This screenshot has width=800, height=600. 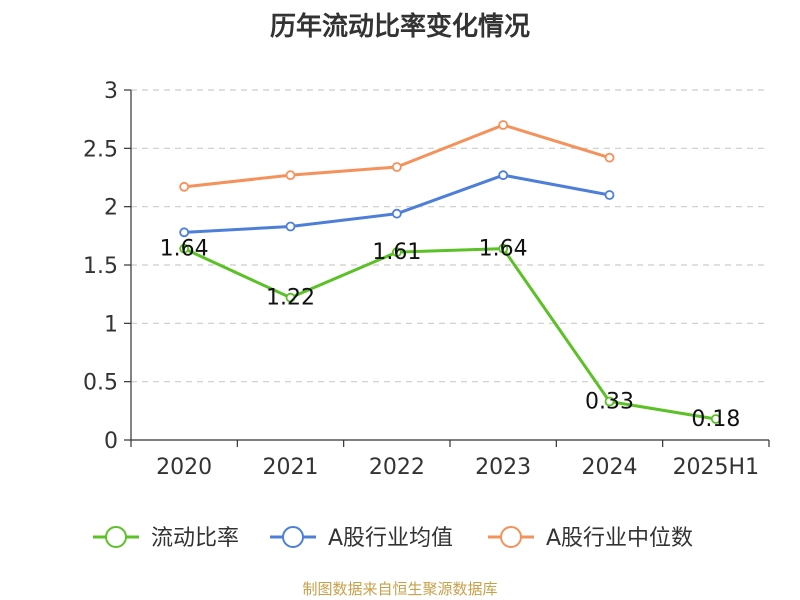 I want to click on y-tick-label: 0.5, so click(x=100, y=383).